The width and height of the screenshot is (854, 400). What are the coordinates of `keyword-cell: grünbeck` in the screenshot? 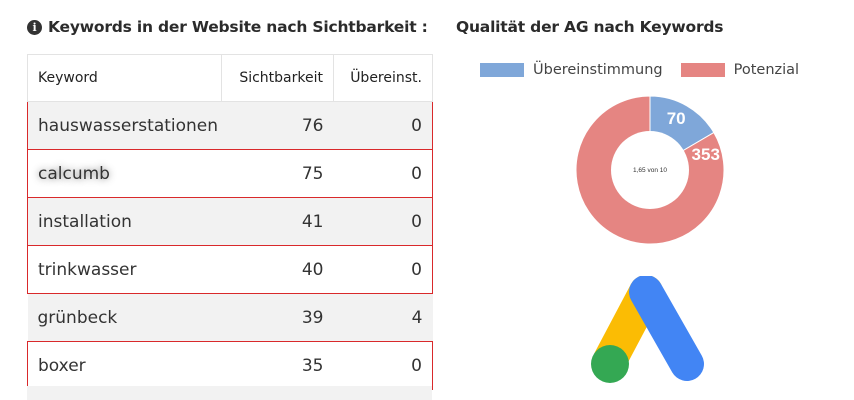 It's located at (124, 317).